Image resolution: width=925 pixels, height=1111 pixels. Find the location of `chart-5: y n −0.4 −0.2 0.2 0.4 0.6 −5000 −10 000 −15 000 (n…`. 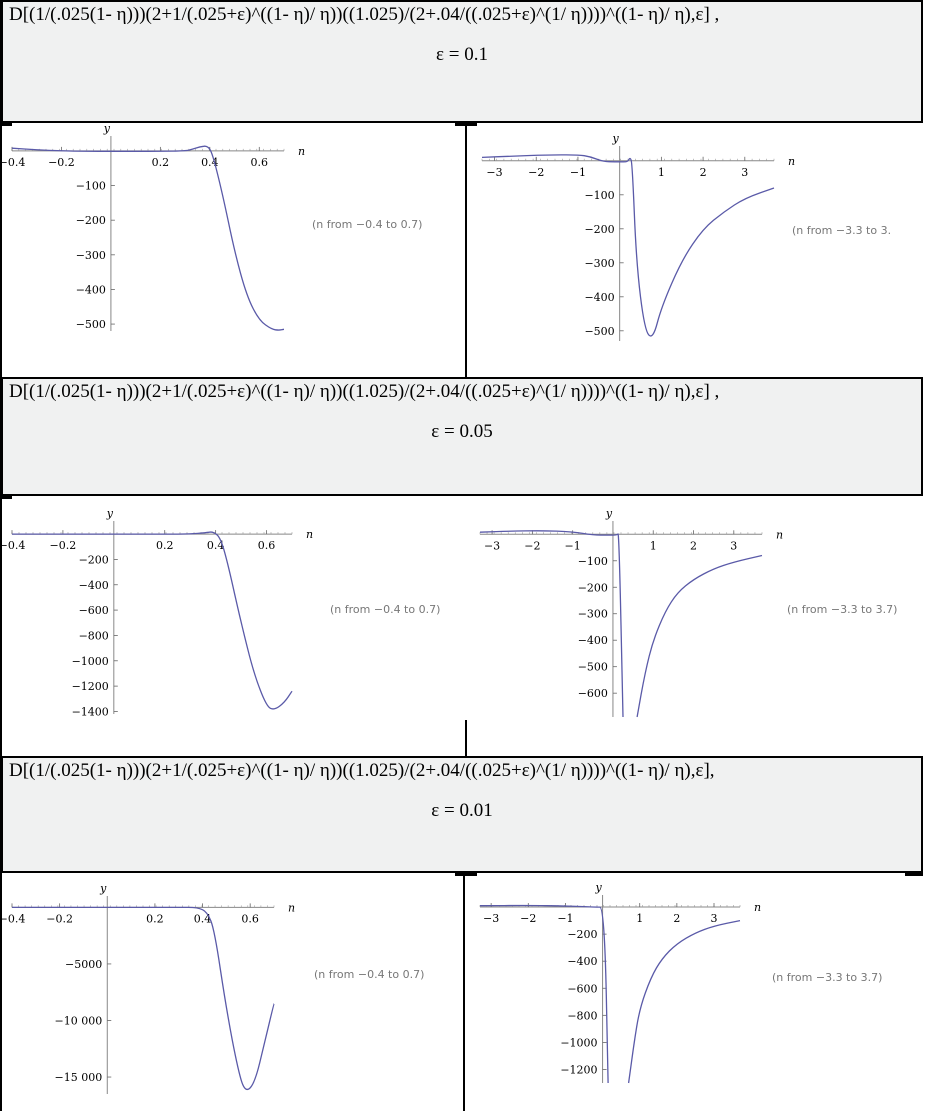

chart-5: y n −0.4 −0.2 0.2 0.4 0.6 −5000 −10 000 −15 000 (n… is located at coordinates (212, 988).